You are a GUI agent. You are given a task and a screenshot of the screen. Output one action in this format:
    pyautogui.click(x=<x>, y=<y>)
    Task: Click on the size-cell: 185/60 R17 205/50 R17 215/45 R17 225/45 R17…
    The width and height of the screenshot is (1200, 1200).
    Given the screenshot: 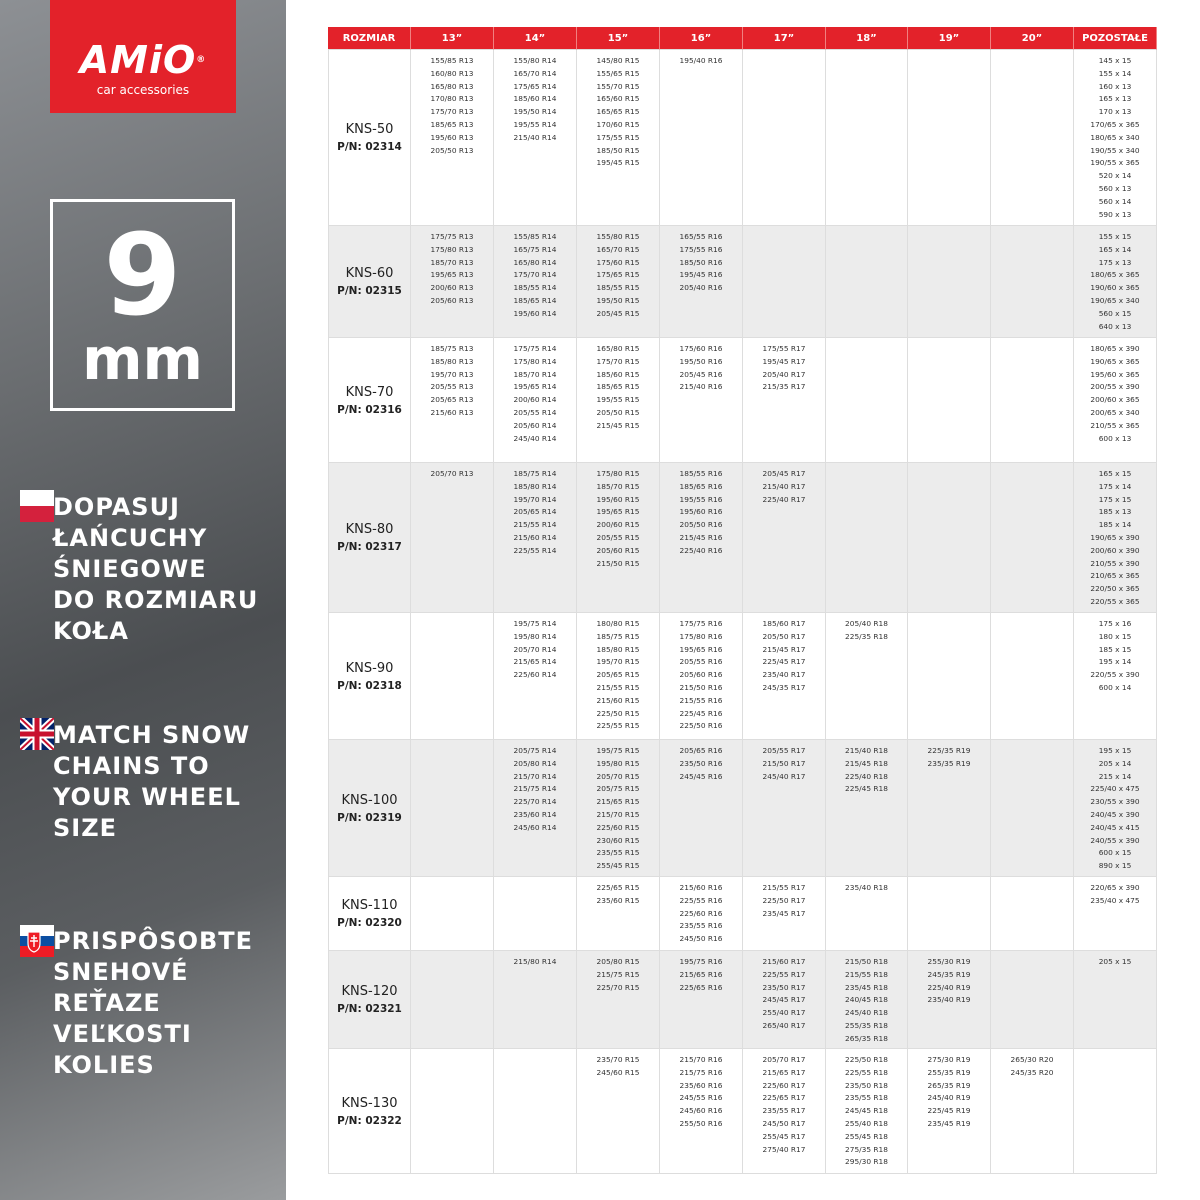 What is the action you would take?
    pyautogui.click(x=784, y=676)
    